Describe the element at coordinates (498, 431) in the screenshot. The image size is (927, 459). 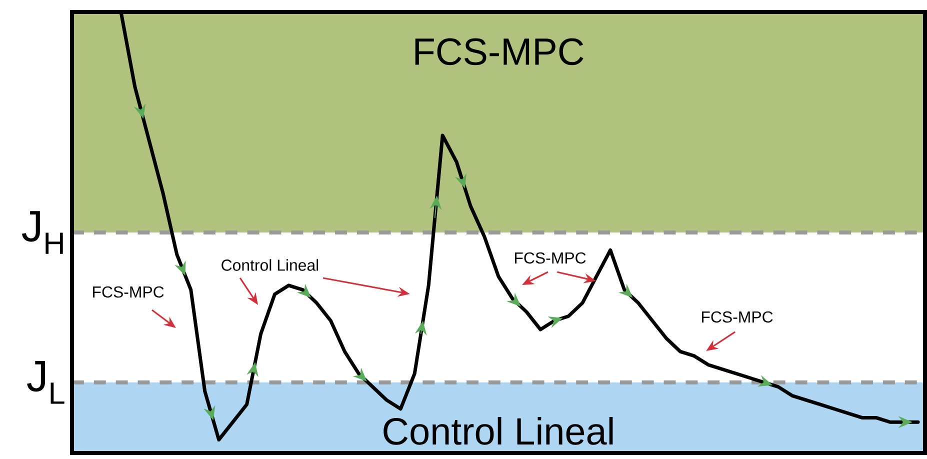
I see `band-label: Control Lineal` at that location.